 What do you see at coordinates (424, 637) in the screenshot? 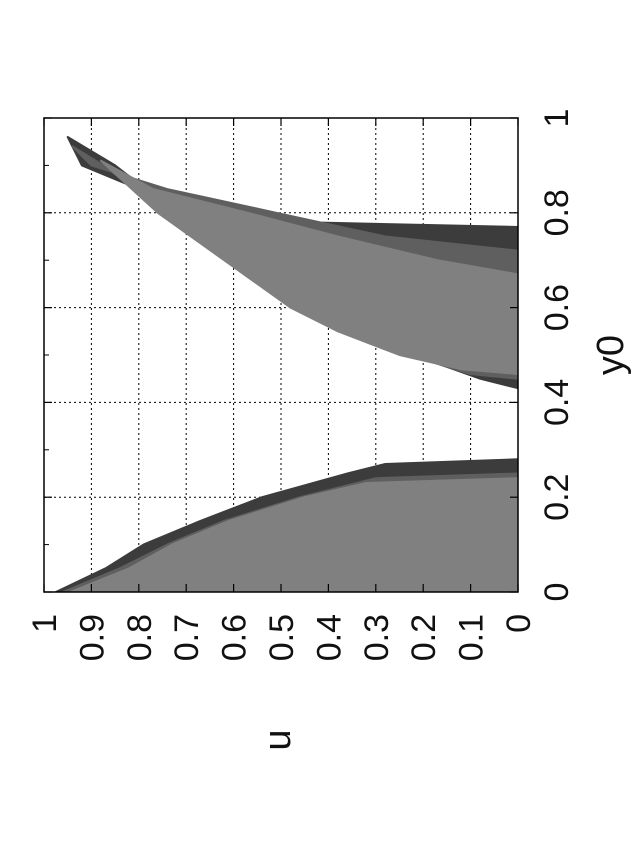
I see `tick-label-u: 0.2` at bounding box center [424, 637].